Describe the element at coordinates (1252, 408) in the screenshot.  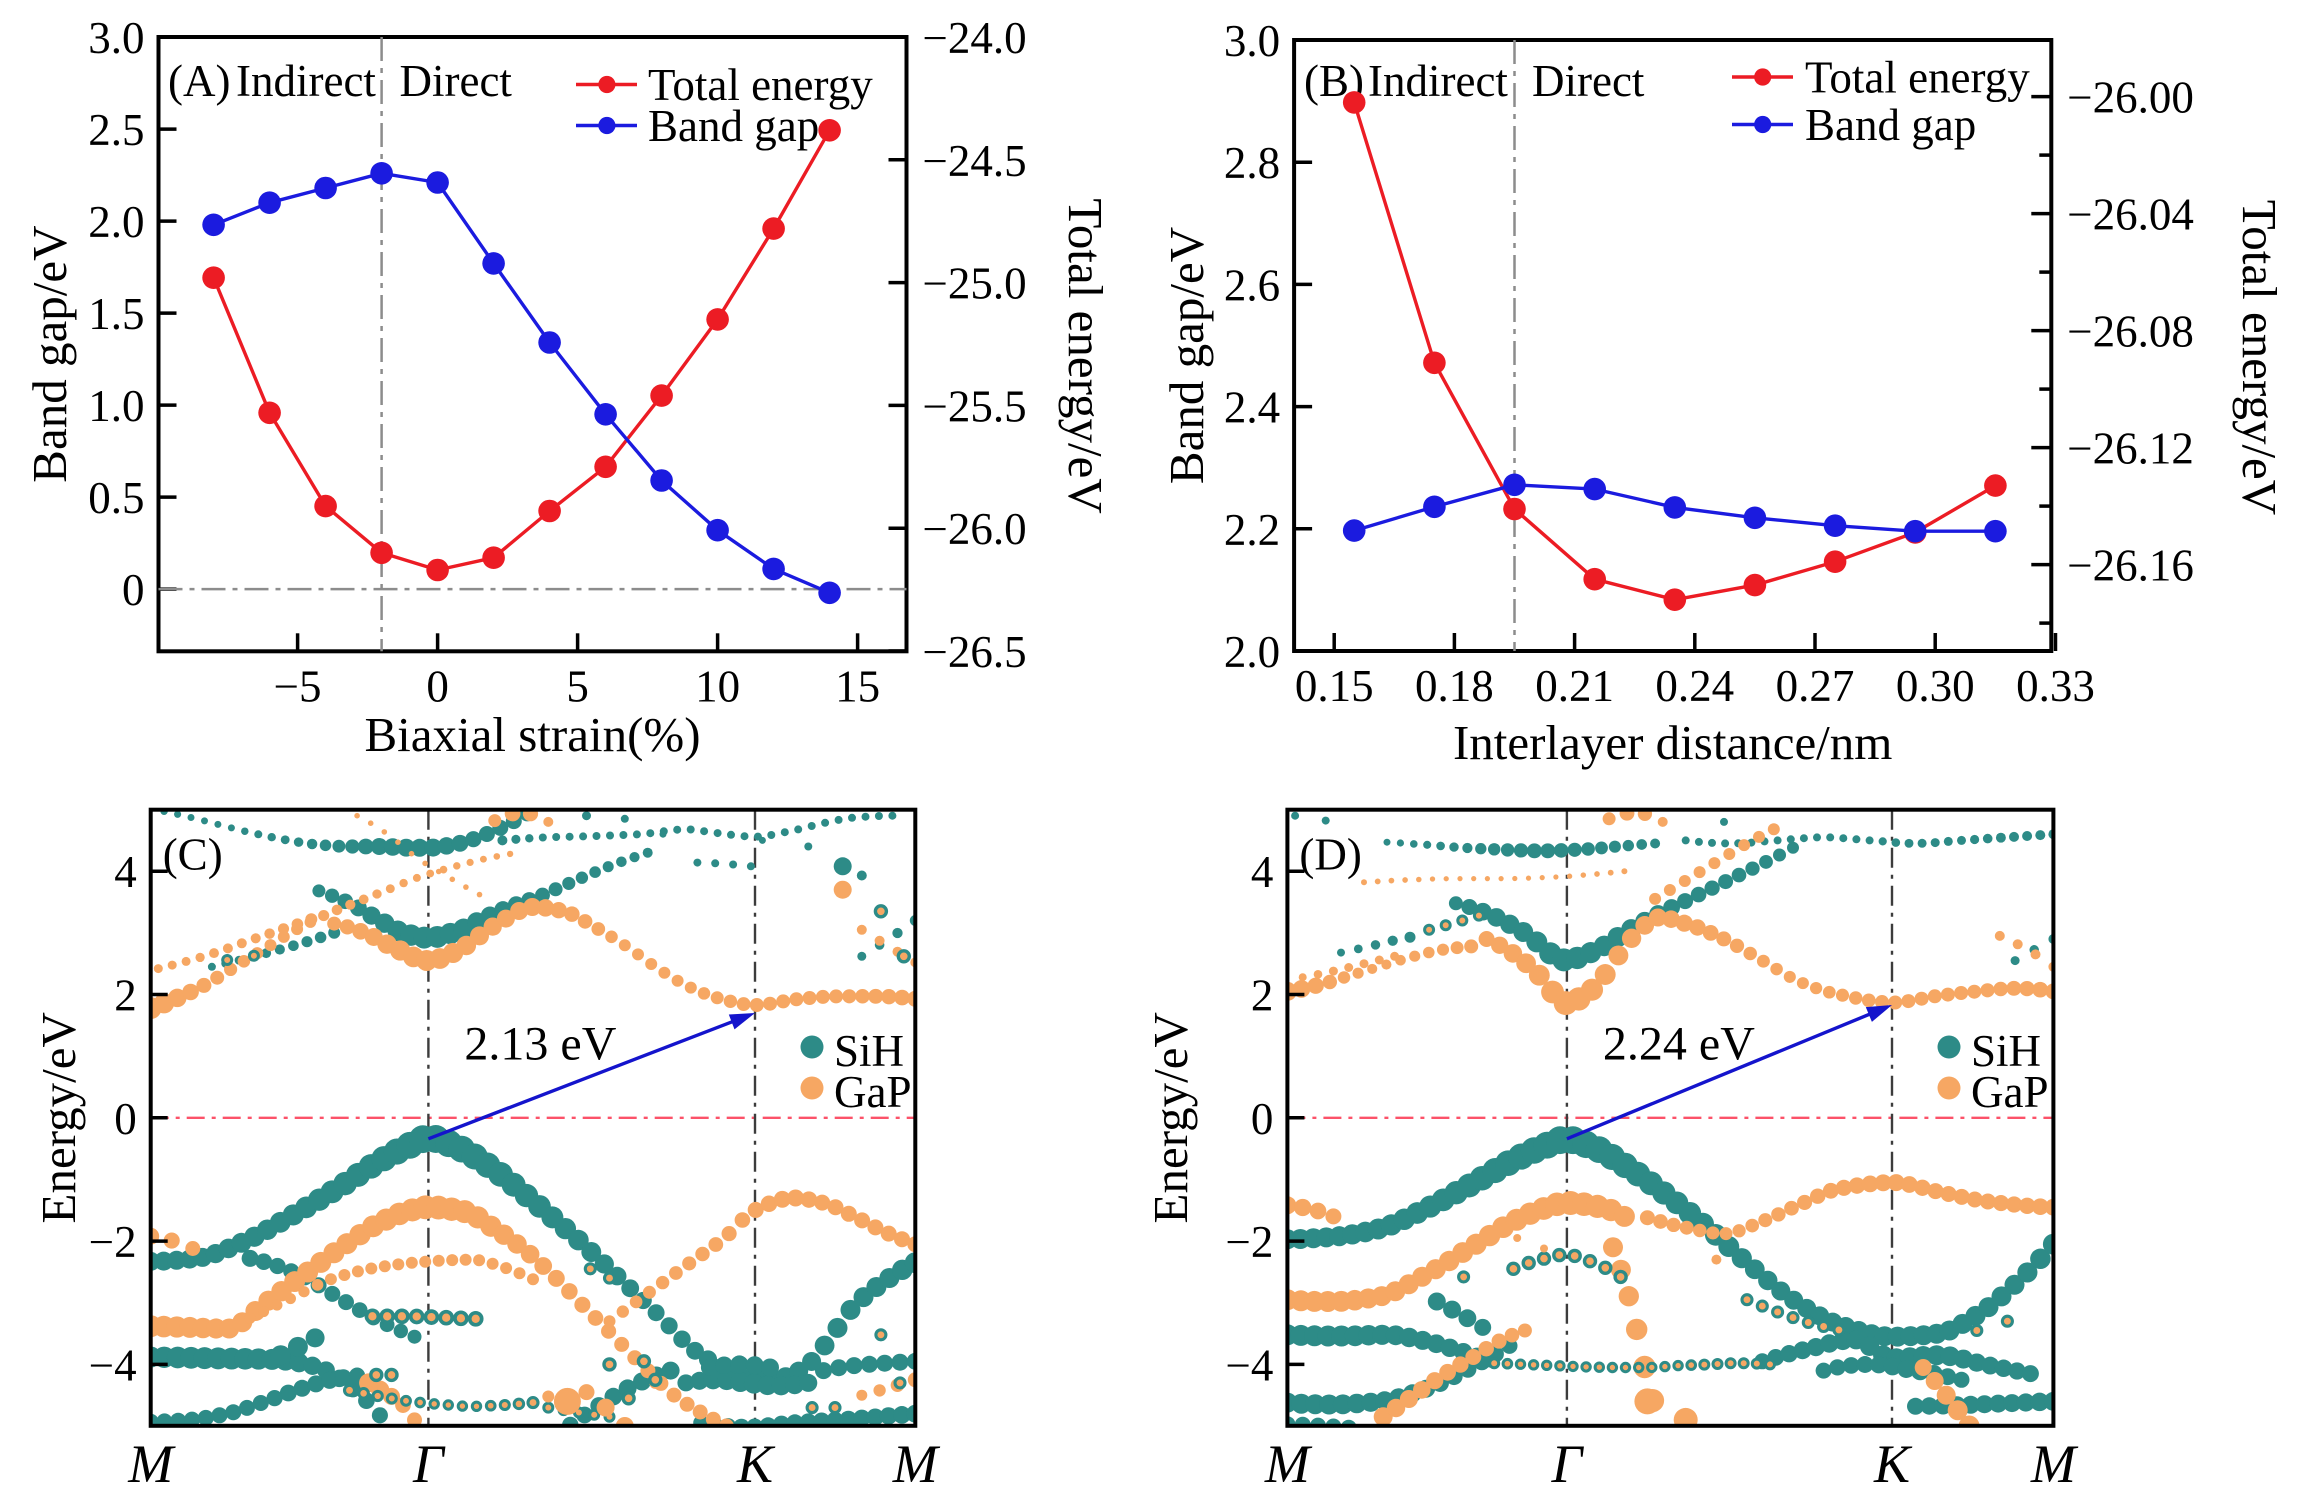
I see `svg-text: 2.4` at that location.